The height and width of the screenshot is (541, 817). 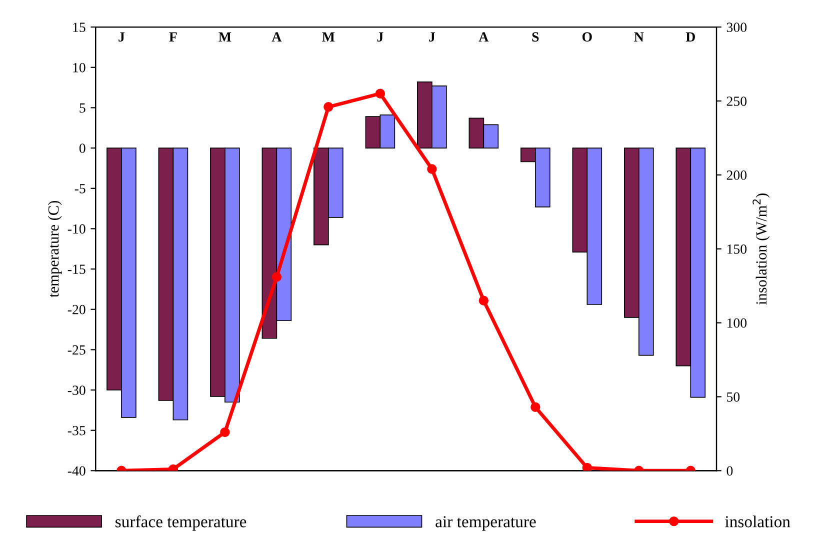 What do you see at coordinates (173, 37) in the screenshot?
I see `x-tick-label: F` at bounding box center [173, 37].